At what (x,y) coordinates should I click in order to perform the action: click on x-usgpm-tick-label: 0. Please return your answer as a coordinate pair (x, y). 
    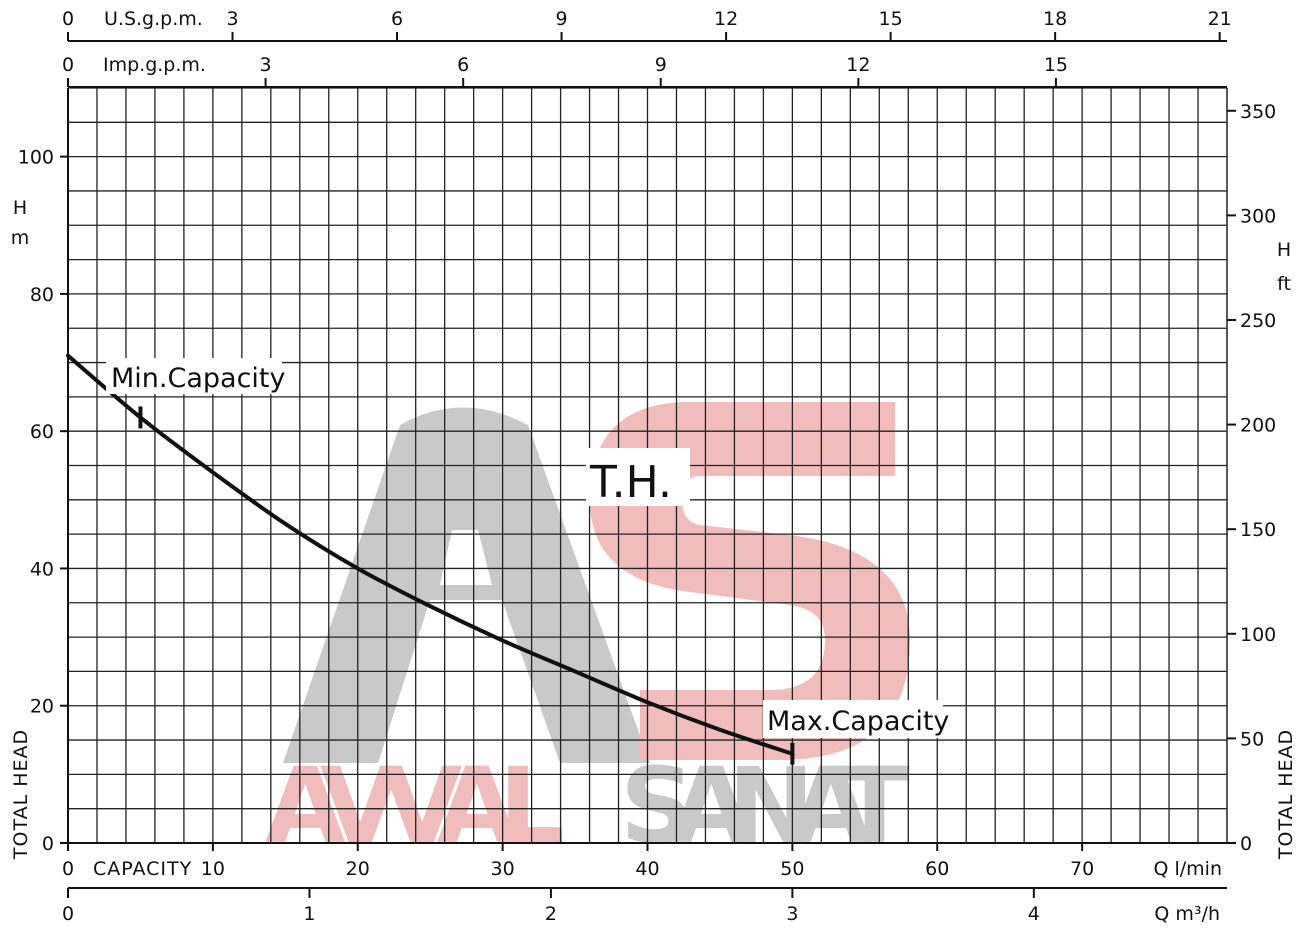
    Looking at the image, I should click on (68, 19).